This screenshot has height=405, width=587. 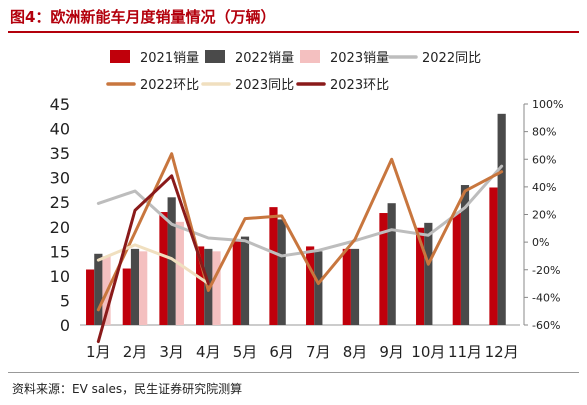 I want to click on y-axis-right: -60% -40% -20% 0% 20% 40% 60% 80% 100%, so click(x=543, y=215).